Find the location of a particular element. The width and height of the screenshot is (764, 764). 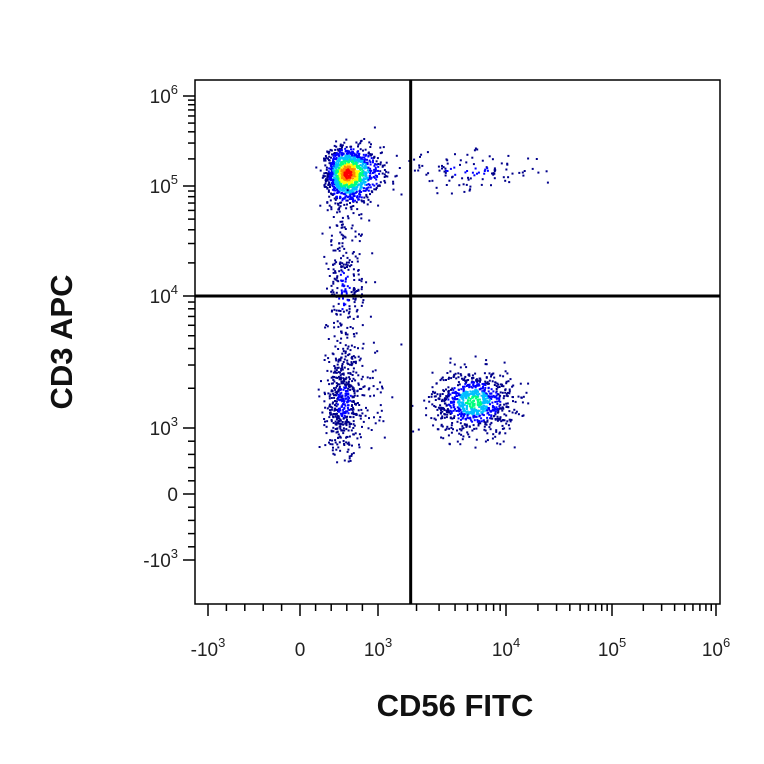

data-points is located at coordinates (432, 295).